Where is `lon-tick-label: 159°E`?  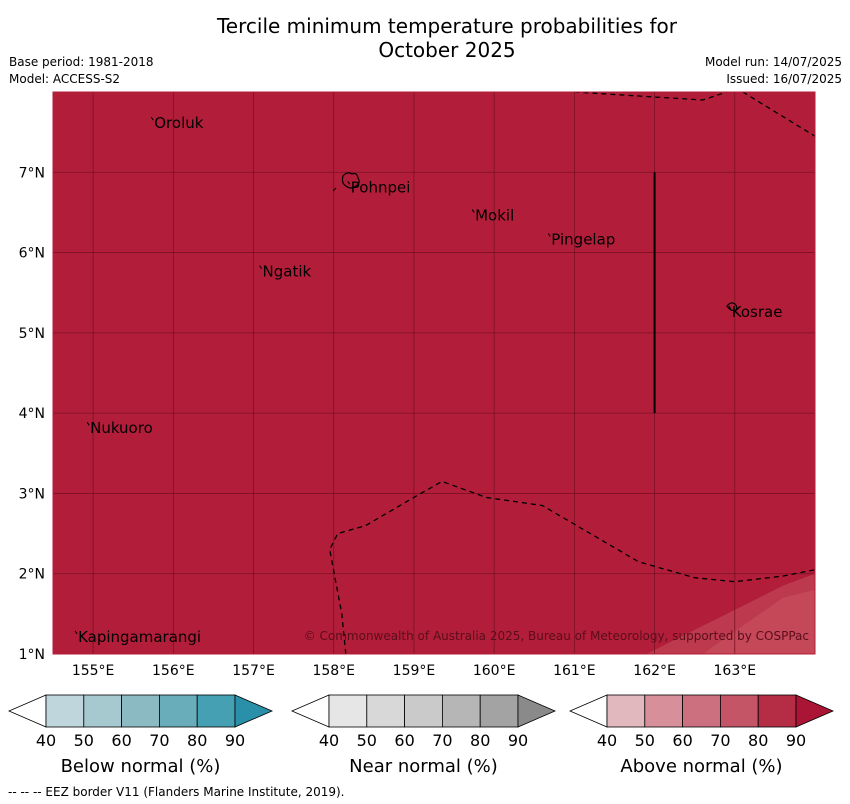 lon-tick-label: 159°E is located at coordinates (414, 671).